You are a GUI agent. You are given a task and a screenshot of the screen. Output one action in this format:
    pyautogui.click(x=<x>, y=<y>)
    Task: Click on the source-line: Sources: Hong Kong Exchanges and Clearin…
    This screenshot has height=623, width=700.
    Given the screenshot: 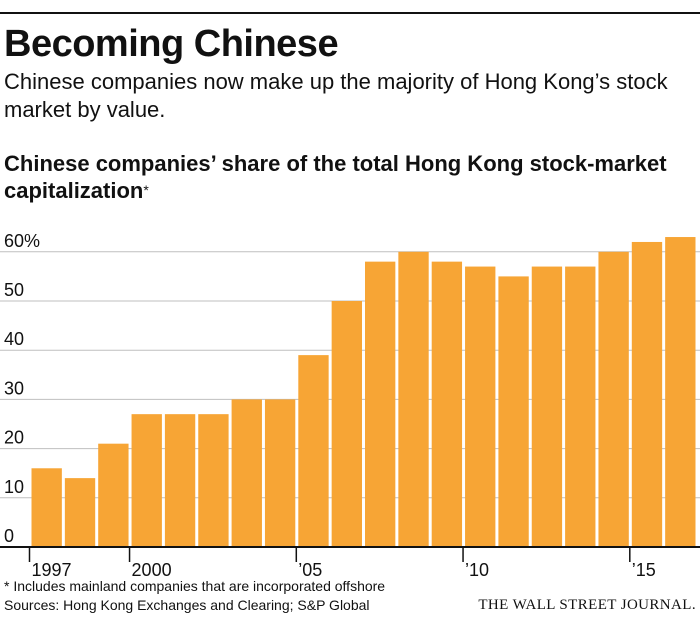 What is the action you would take?
    pyautogui.click(x=187, y=605)
    